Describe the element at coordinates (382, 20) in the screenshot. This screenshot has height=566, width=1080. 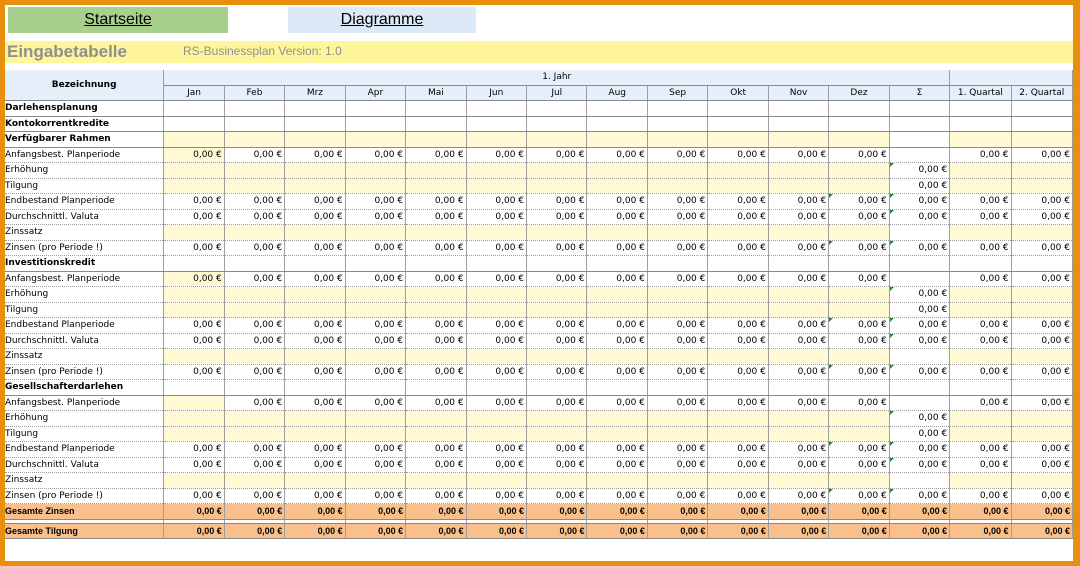
I see `diagramme-link: Diagramme` at that location.